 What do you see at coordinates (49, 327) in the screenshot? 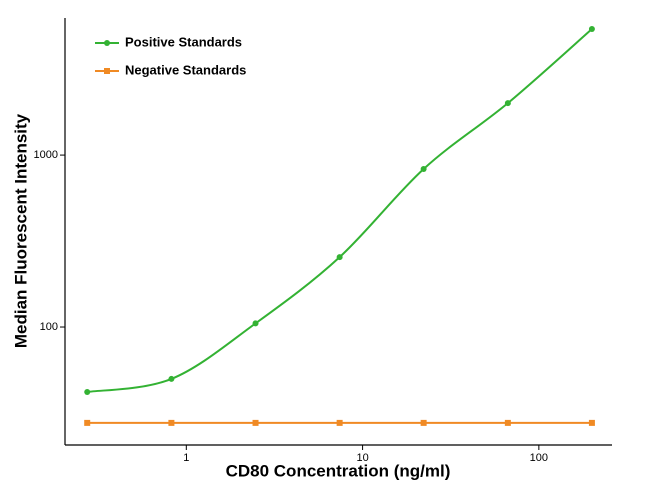
I see `y-tick-label: 100` at bounding box center [49, 327].